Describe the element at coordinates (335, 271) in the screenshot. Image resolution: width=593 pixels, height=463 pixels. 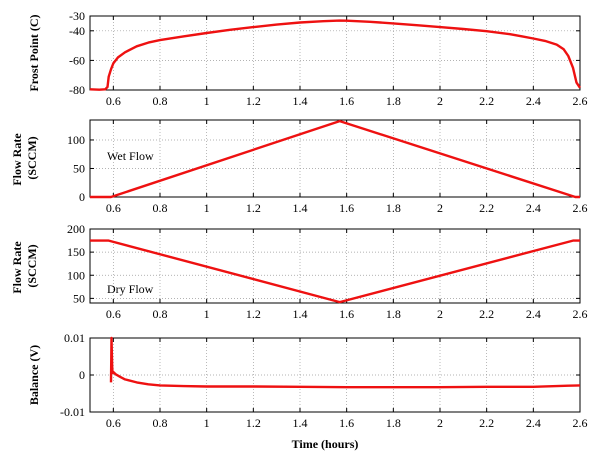
I see `dry-flow-series-line` at that location.